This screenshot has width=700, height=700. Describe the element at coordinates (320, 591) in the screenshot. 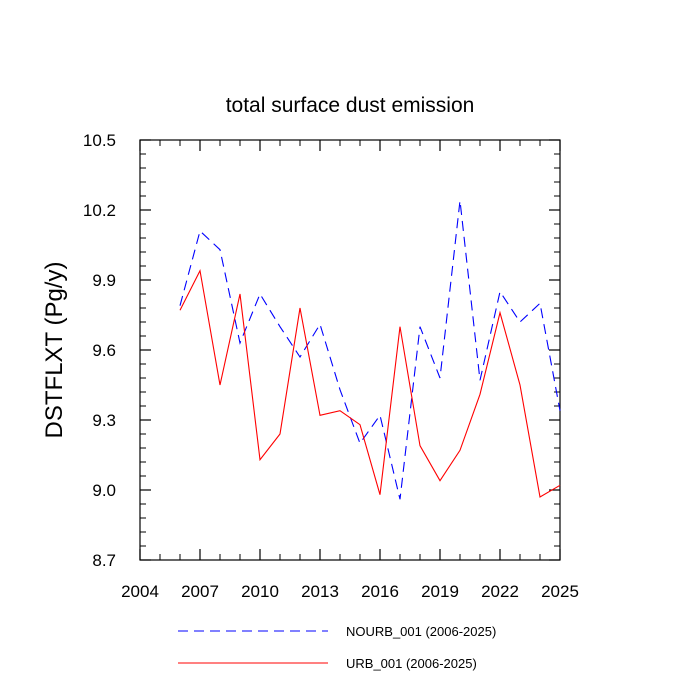

I see `x-tick-label: 2013` at that location.